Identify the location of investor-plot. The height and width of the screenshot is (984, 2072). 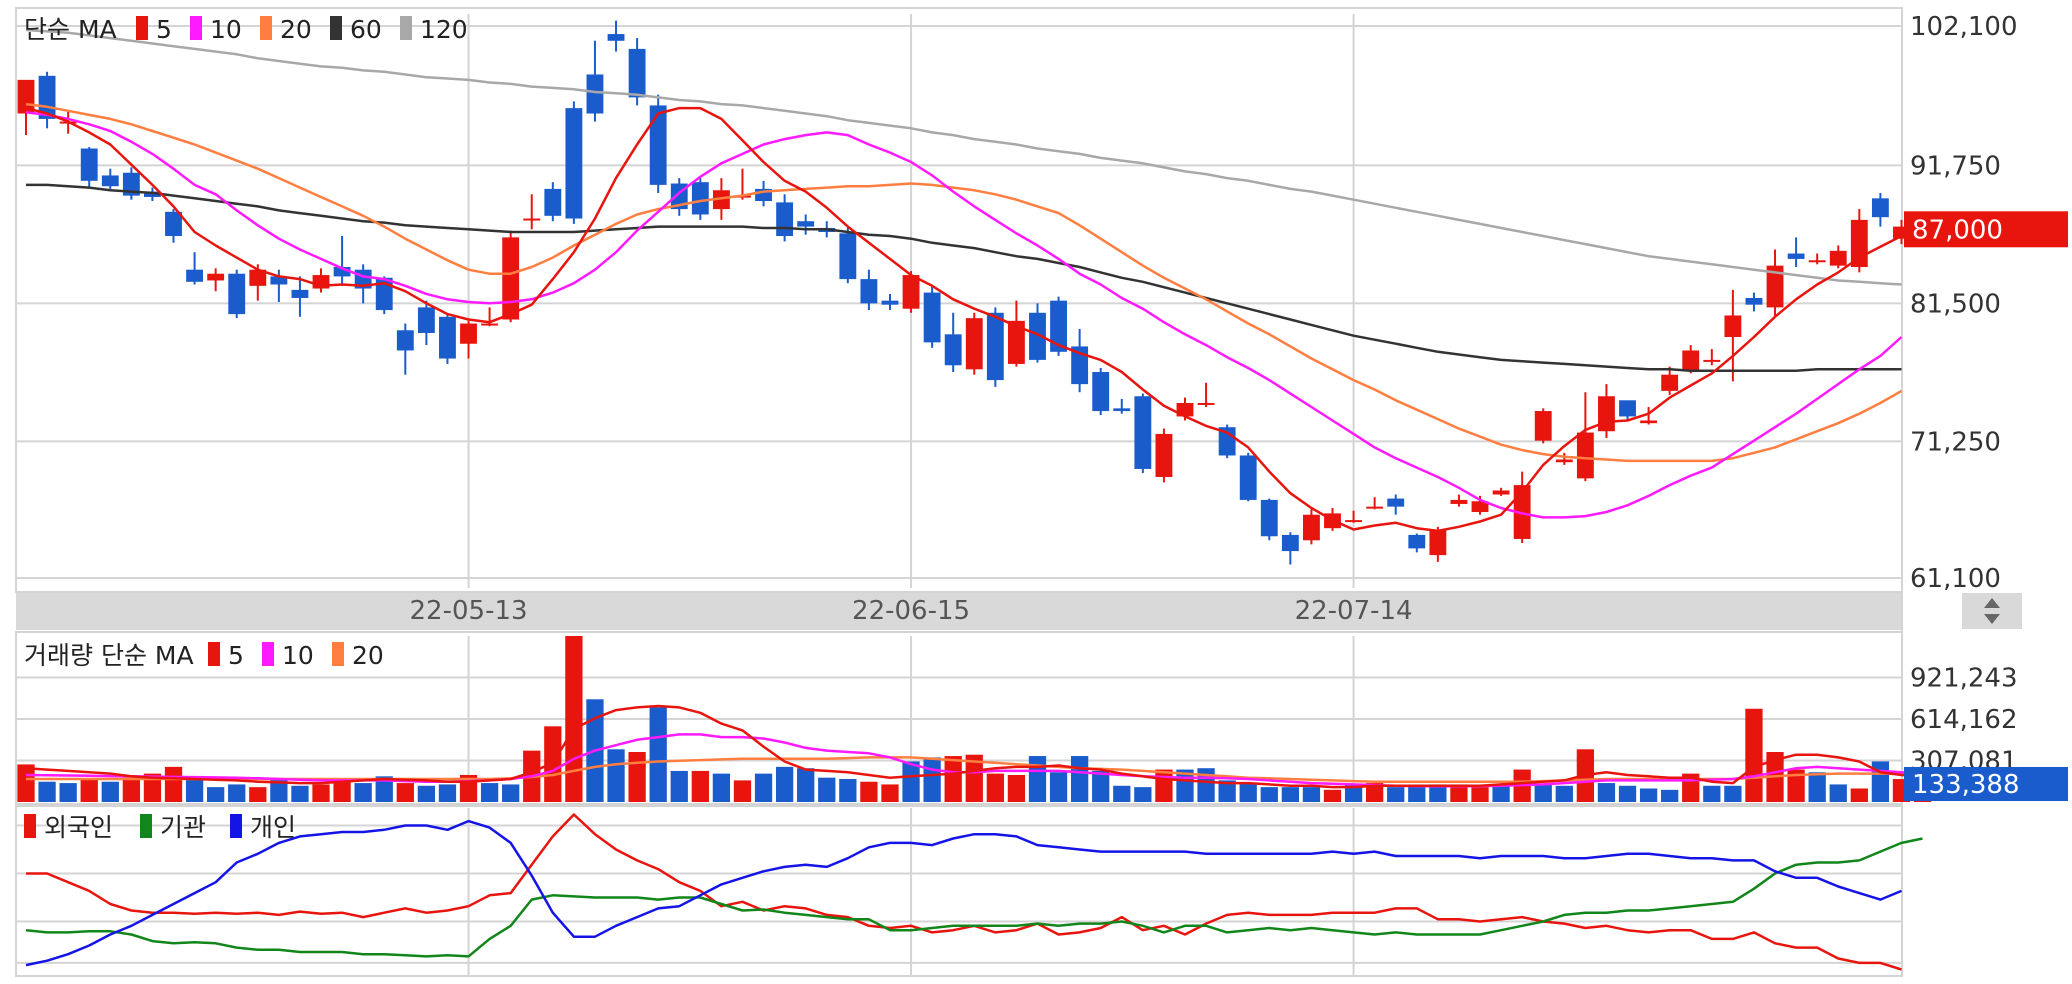
(974, 892).